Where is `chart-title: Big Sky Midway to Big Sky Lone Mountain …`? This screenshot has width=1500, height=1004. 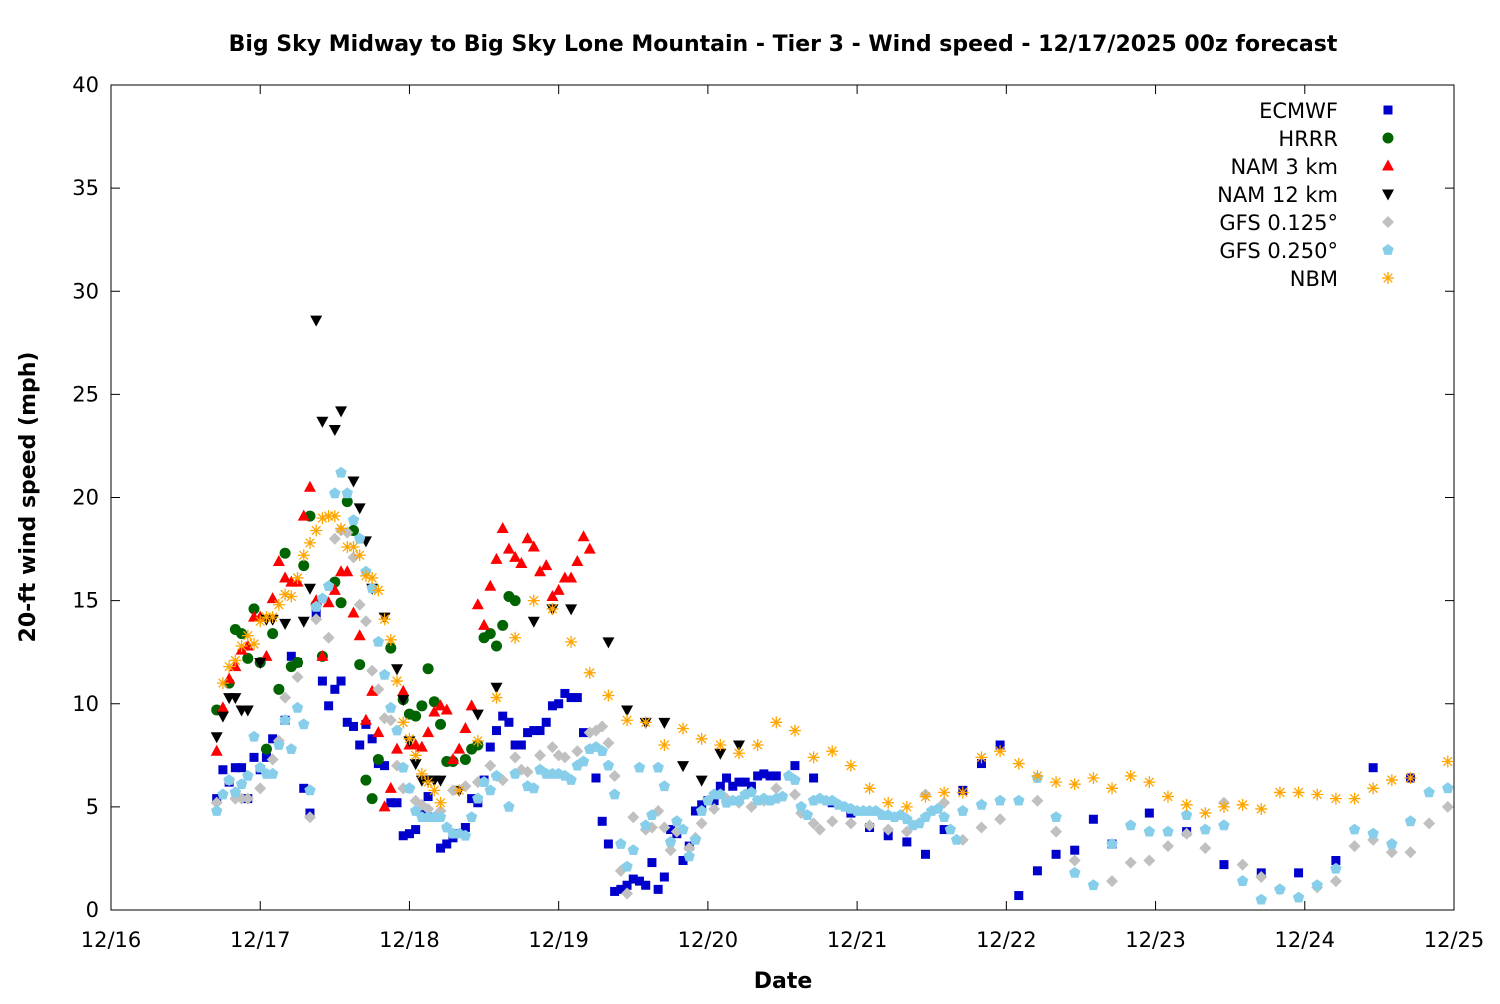 chart-title: Big Sky Midway to Big Sky Lone Mountain … is located at coordinates (783, 44).